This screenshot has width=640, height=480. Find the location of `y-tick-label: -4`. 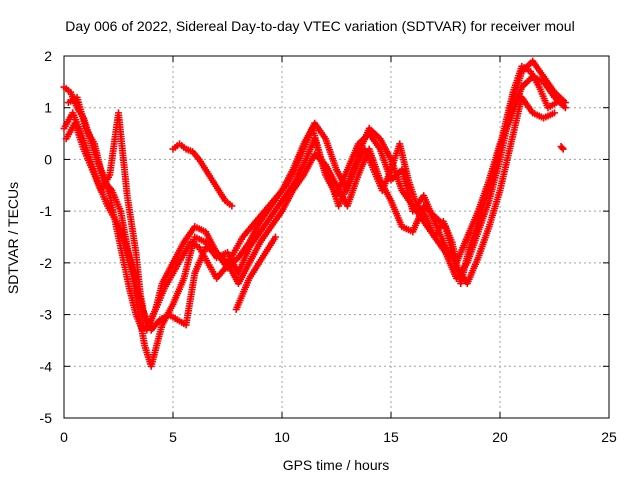

y-tick-label: -4 is located at coordinates (46, 366).